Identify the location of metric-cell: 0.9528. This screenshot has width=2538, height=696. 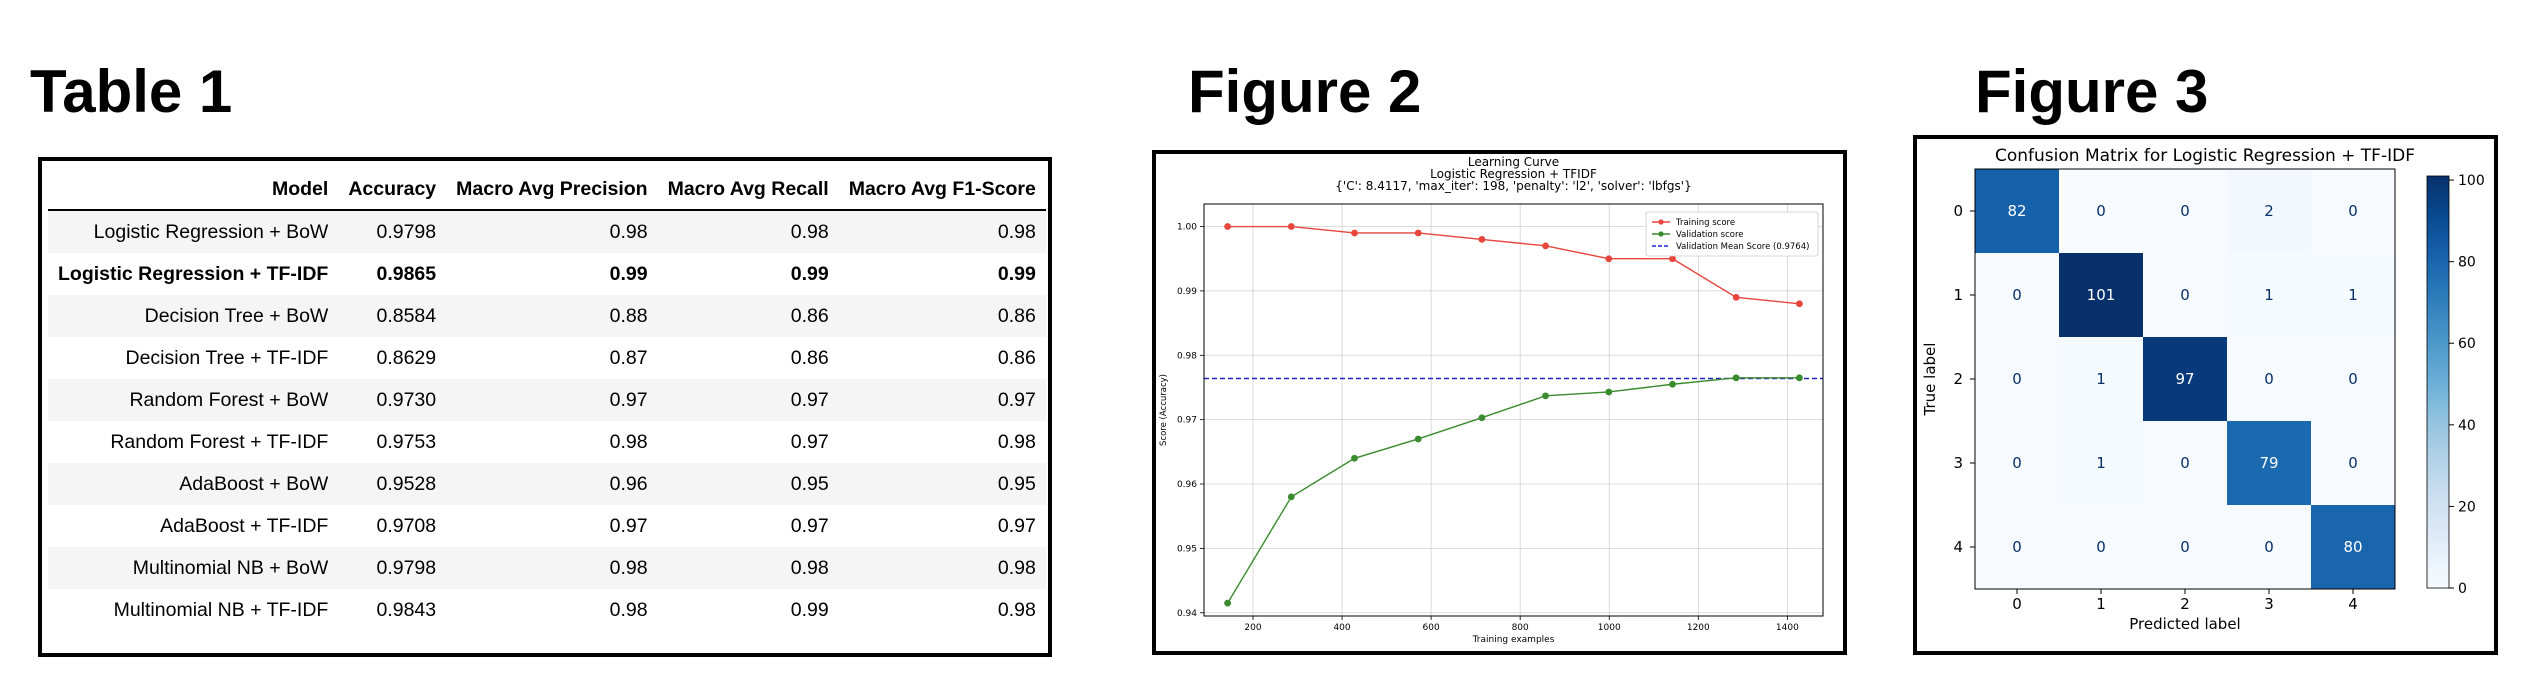
(392, 484).